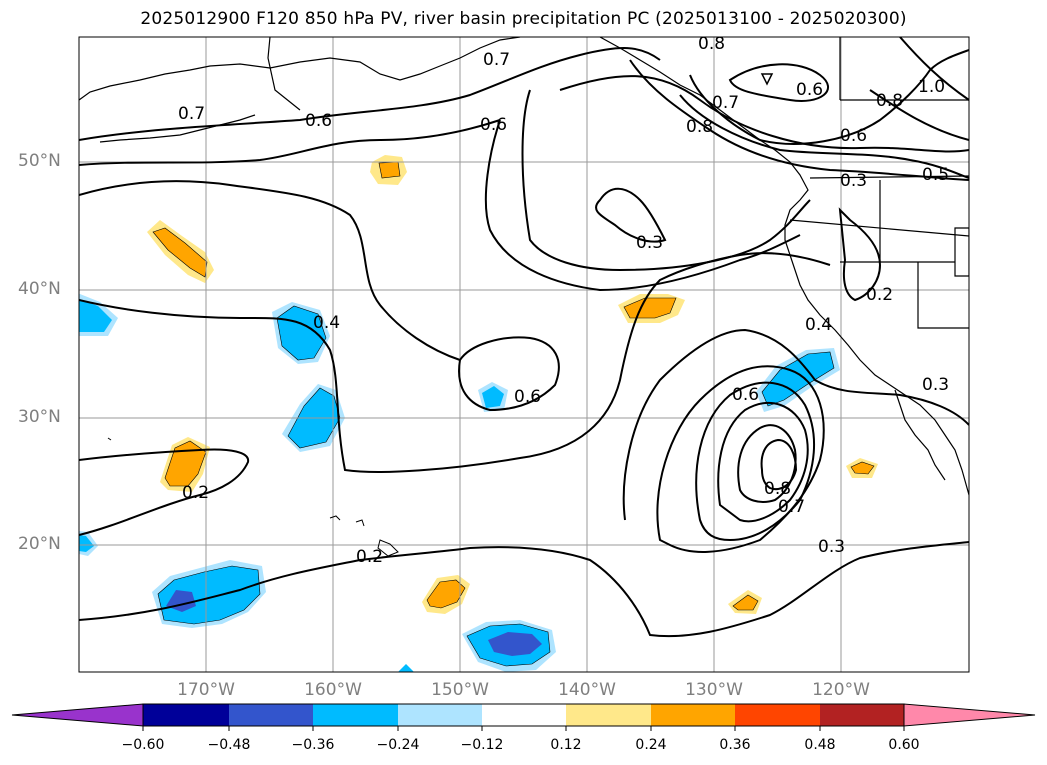 The height and width of the screenshot is (765, 1047). I want to click on contour-label: 1.0, so click(931, 87).